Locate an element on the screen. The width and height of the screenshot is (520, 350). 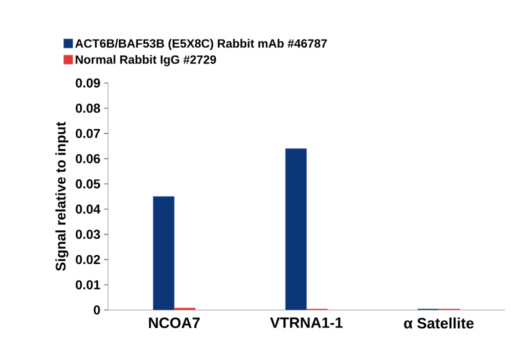
x-tick-label: VTRNA1-1 is located at coordinates (306, 323).